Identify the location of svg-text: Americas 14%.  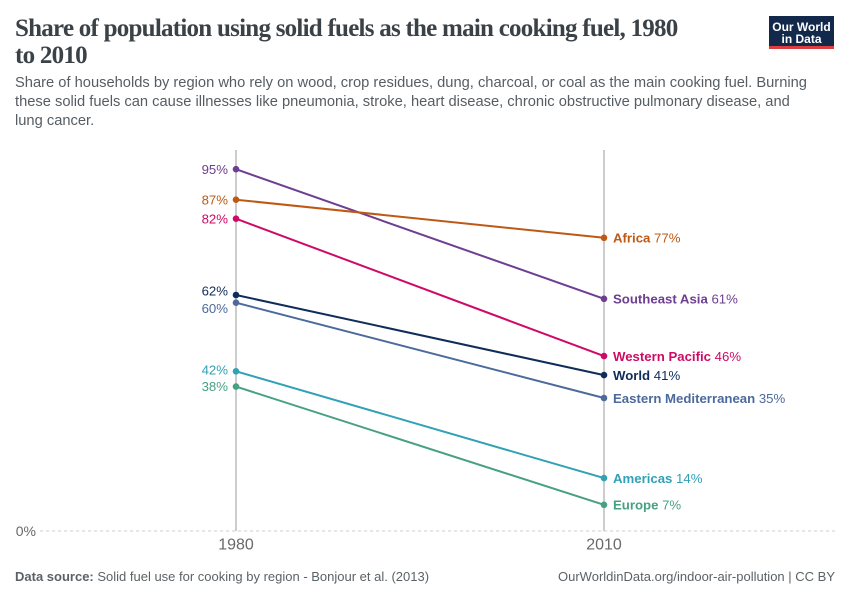
(658, 478).